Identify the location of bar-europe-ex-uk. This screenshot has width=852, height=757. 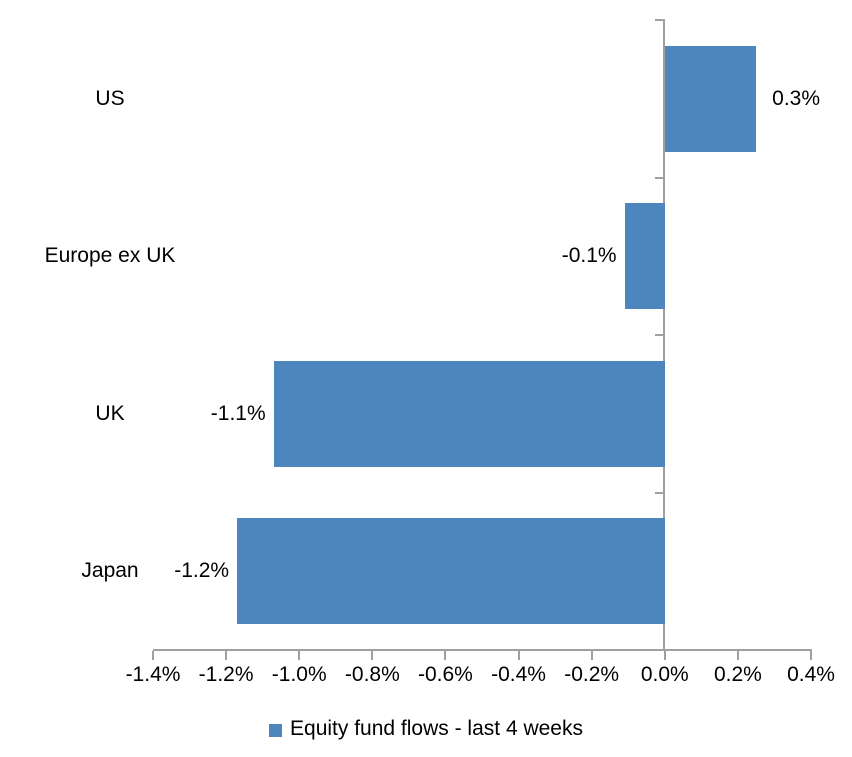
(644, 256).